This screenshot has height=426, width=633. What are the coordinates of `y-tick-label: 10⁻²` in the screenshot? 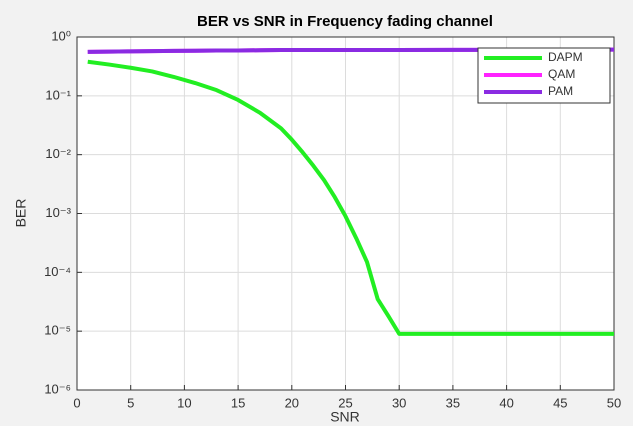 It's located at (58, 153).